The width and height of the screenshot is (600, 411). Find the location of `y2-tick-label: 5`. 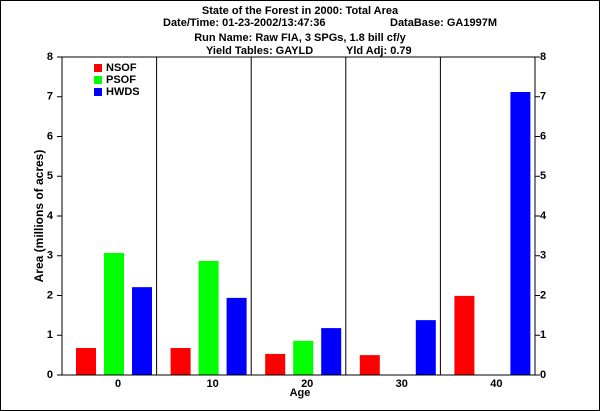

y2-tick-label: 5 is located at coordinates (543, 176).